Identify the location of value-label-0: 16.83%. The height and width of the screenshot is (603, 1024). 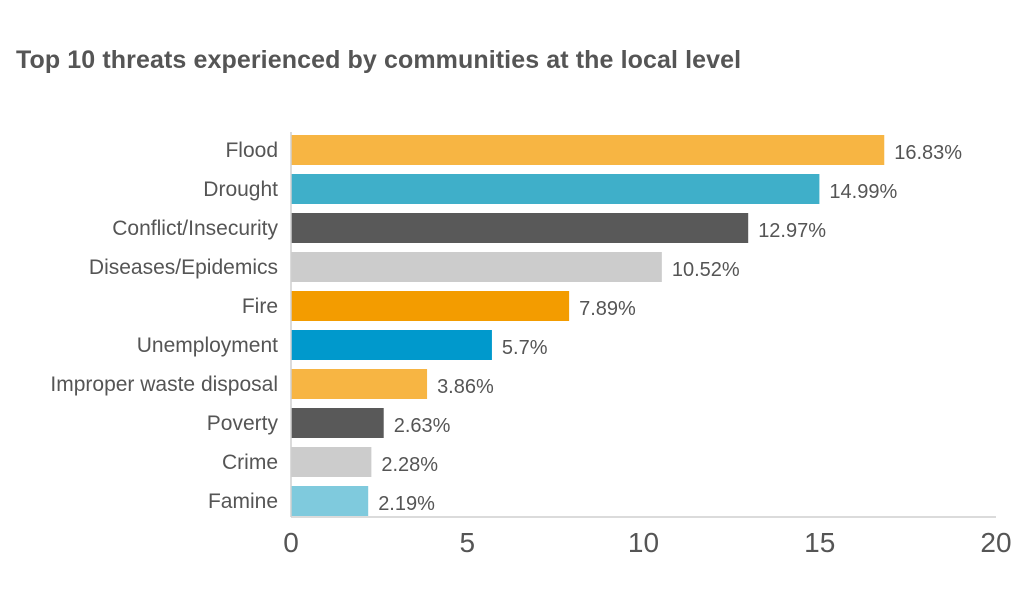
(928, 153).